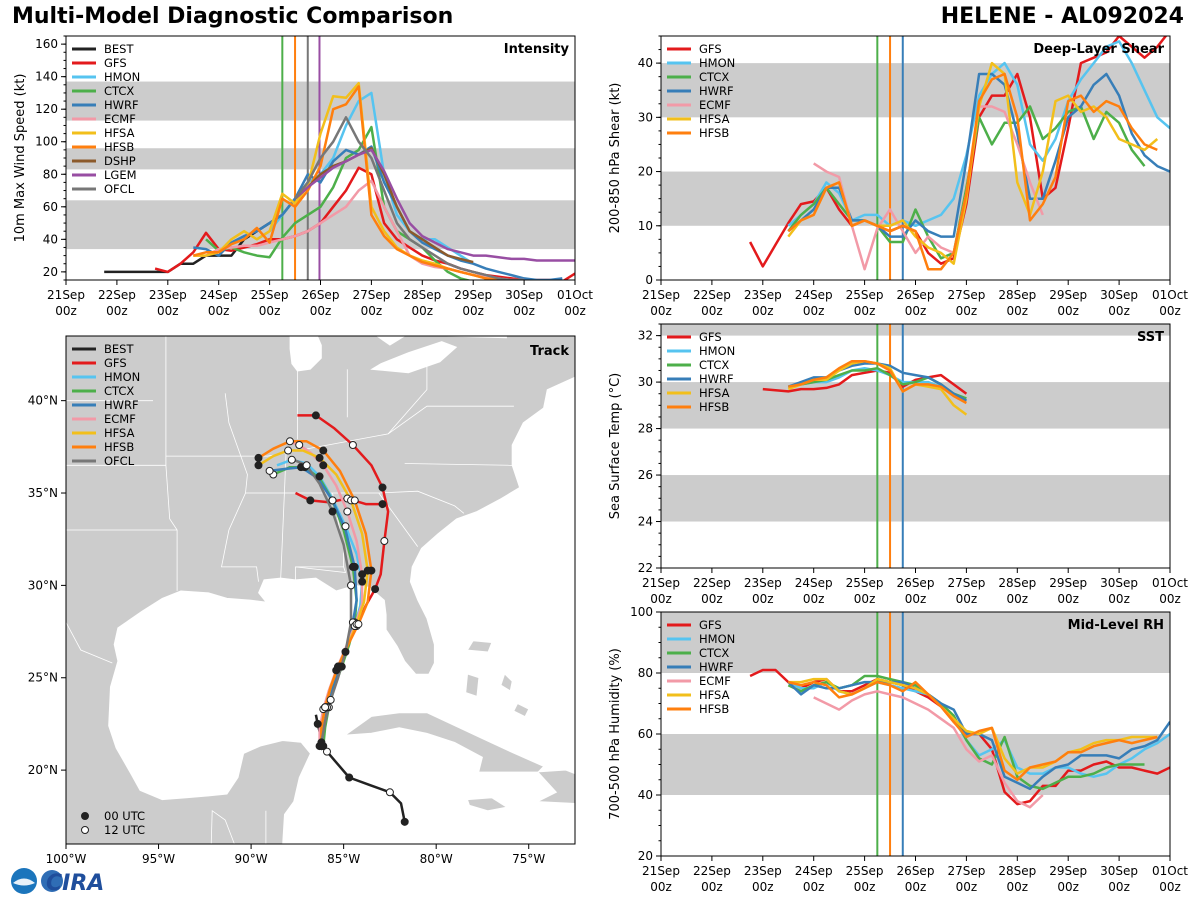 The image size is (1200, 900). Describe the element at coordinates (978, 155) in the screenshot. I see `shear-series-hwrf` at that location.